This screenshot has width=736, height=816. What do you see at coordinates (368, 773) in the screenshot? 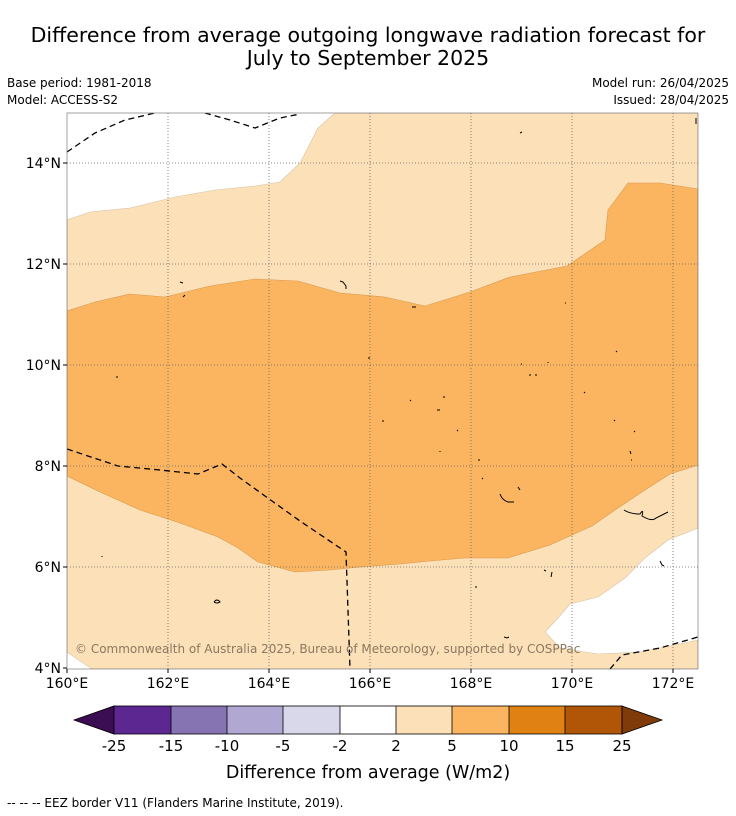
I see `colorbar-label: Difference from average (W/m2)` at bounding box center [368, 773].